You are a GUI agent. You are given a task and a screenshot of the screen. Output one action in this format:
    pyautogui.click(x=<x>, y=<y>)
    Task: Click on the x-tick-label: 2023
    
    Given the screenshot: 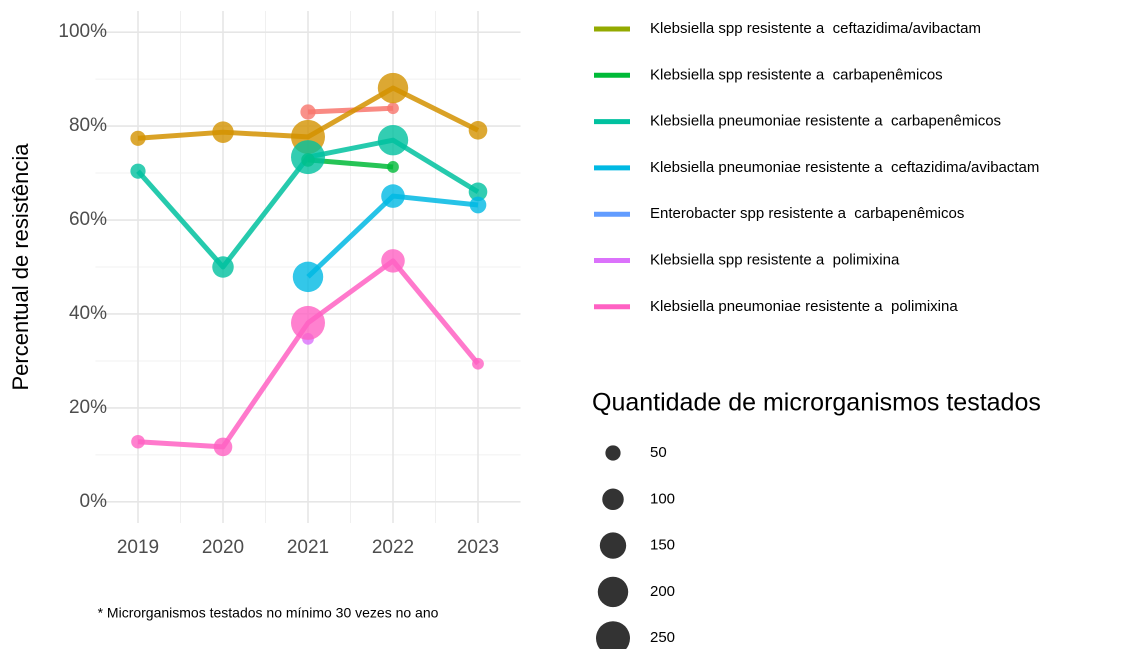 What is the action you would take?
    pyautogui.click(x=478, y=547)
    